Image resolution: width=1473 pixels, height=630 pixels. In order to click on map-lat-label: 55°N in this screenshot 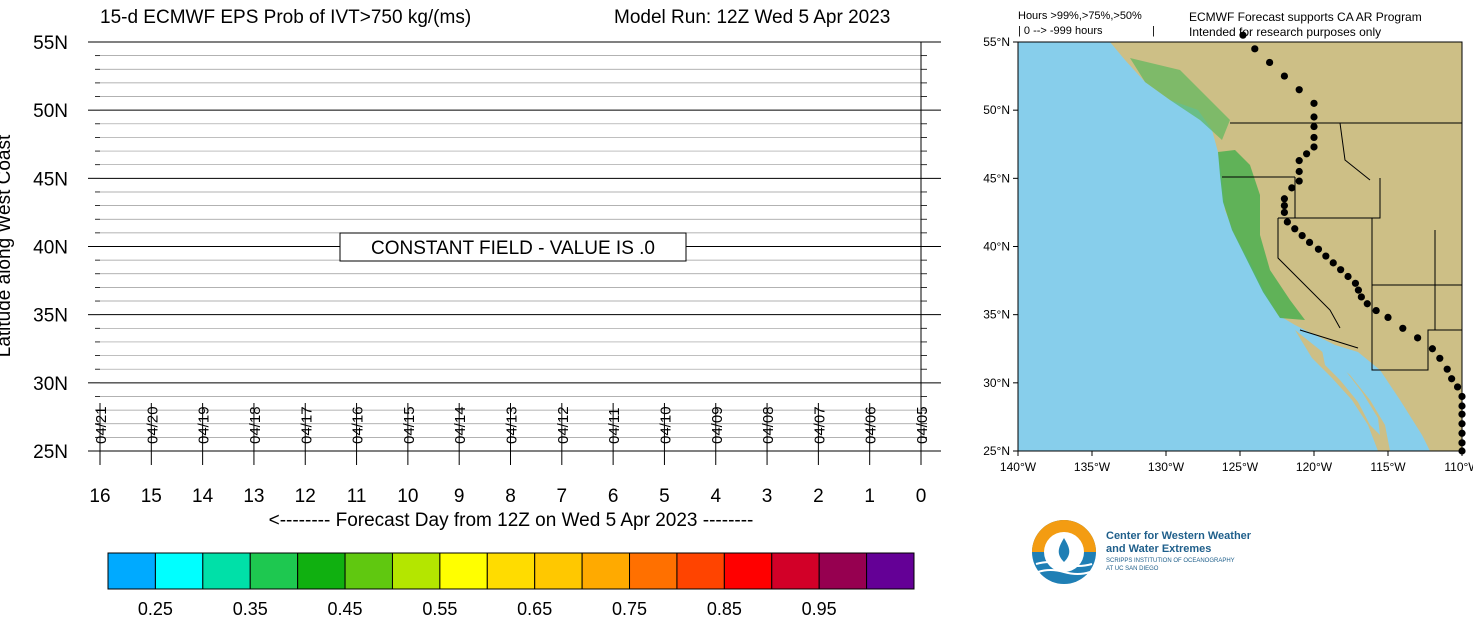, I will do `click(996, 42)`.